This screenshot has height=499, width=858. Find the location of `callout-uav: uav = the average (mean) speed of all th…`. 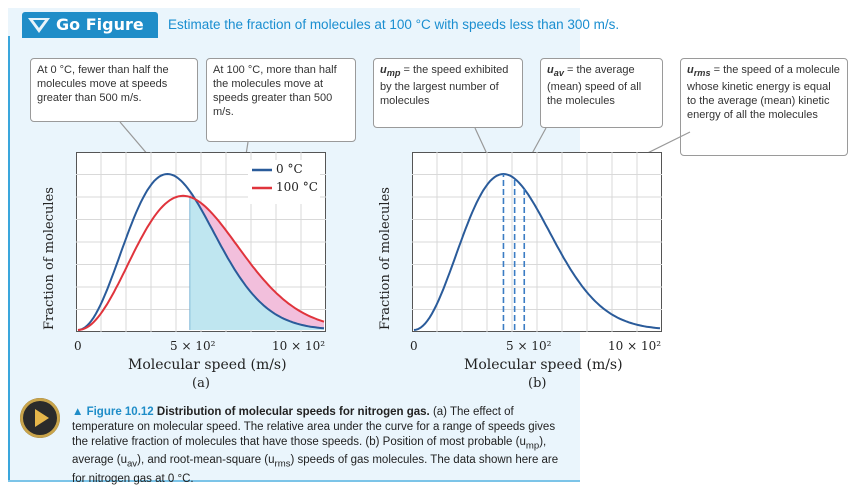

callout-uav: uav = the average (mean) speed of all th… is located at coordinates (601, 93).